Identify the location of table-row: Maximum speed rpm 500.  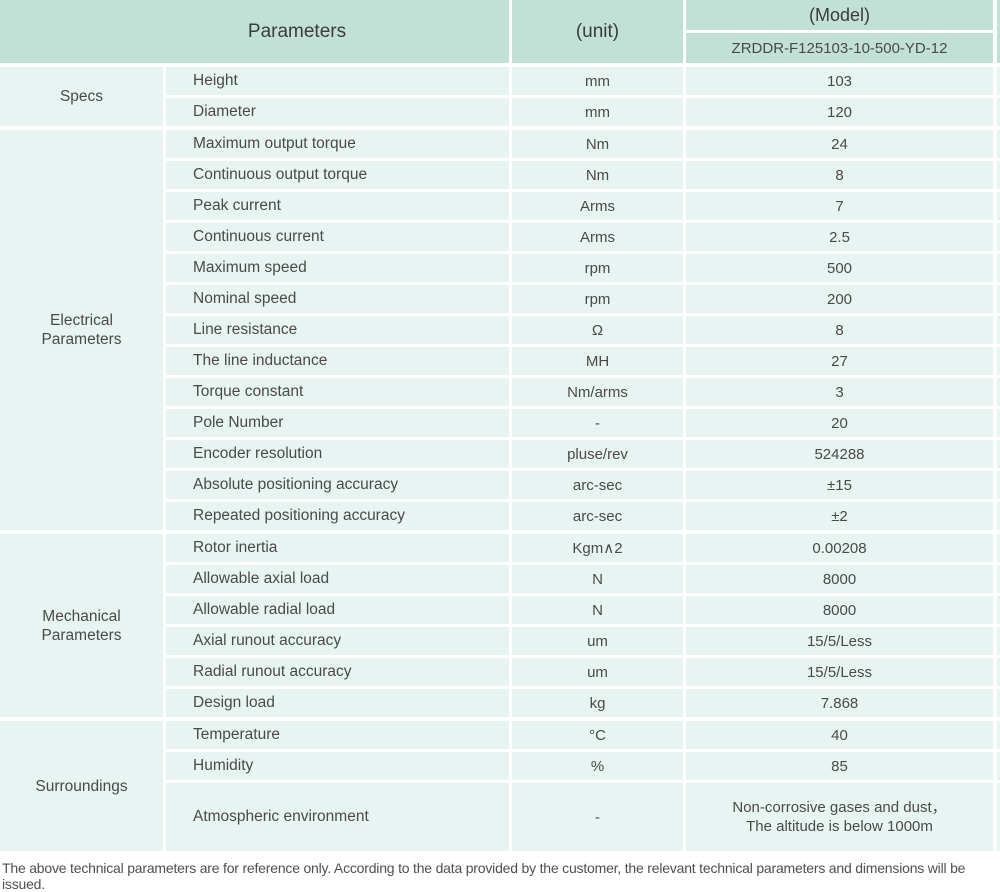
(583, 268).